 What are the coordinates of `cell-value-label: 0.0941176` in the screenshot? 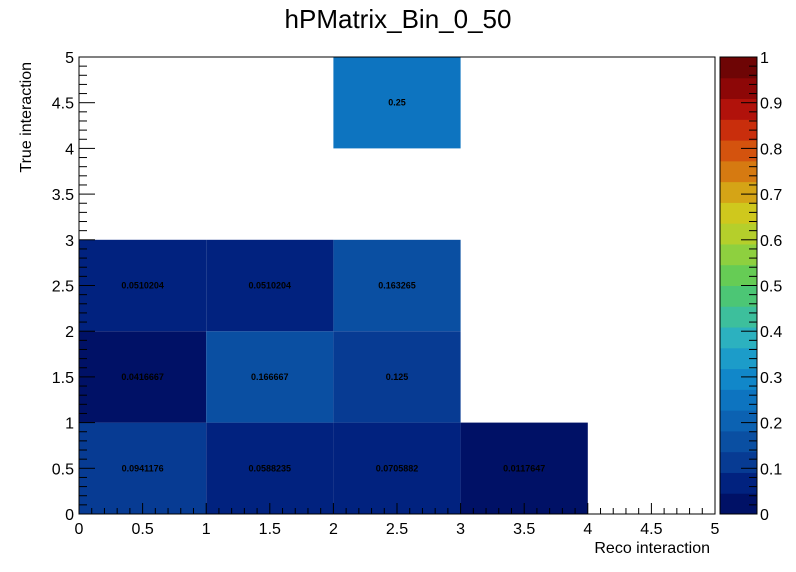 It's located at (143, 468).